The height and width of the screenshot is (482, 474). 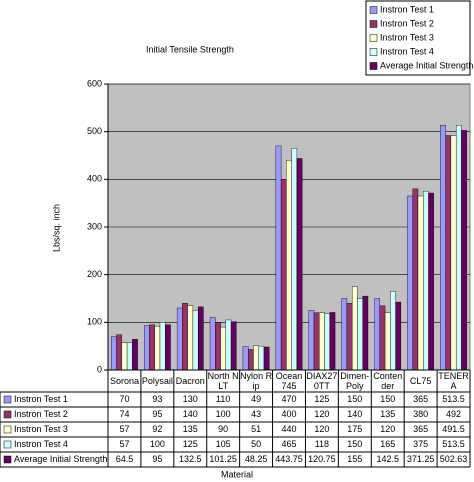 I want to click on table-row-label: Instron Test 4, so click(x=41, y=444).